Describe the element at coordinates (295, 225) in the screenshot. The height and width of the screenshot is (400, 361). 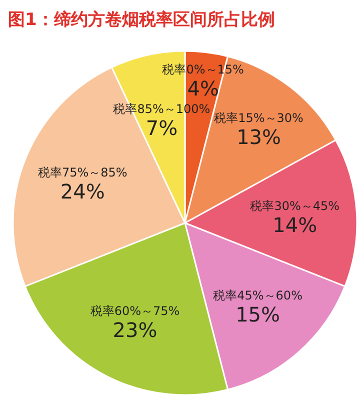
I see `data-label: 14%` at that location.